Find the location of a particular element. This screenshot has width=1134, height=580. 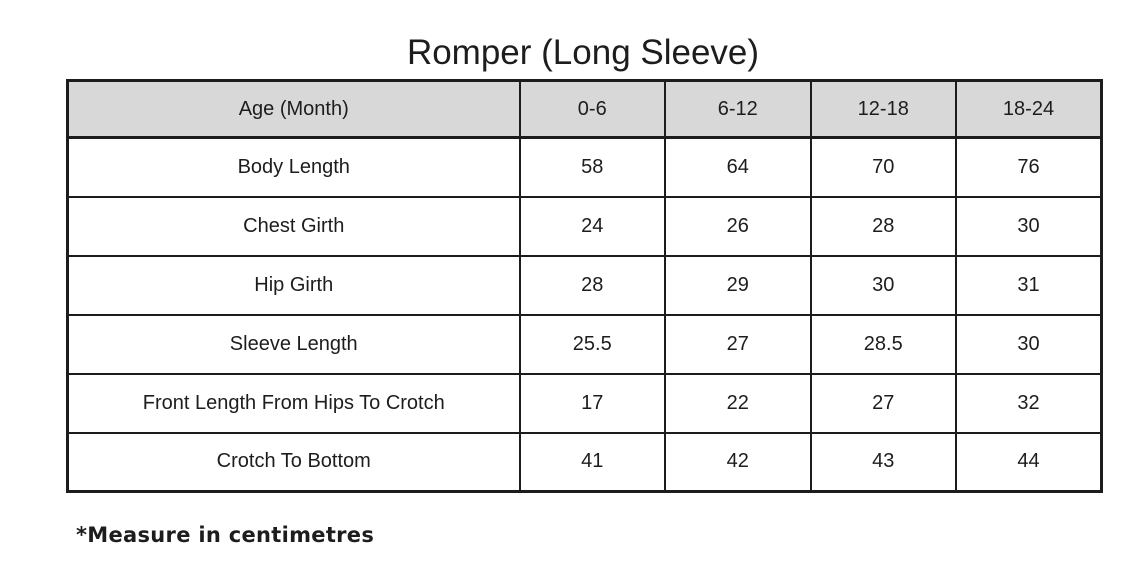

value-cell: 44 is located at coordinates (1029, 462).